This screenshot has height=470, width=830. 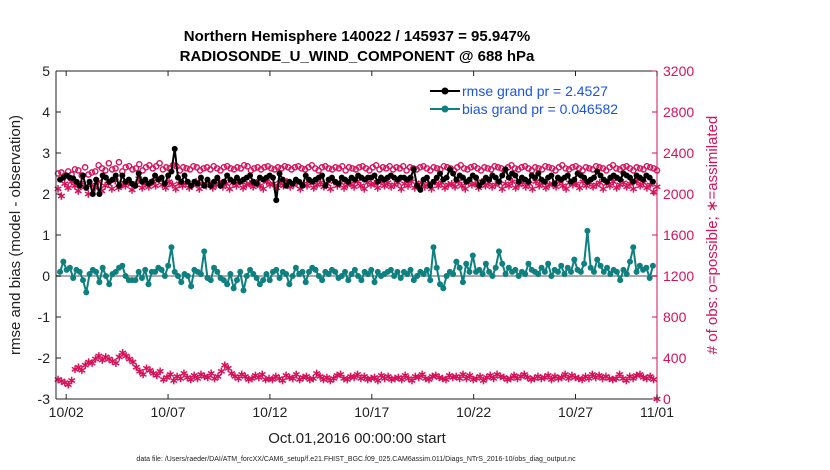 I want to click on y-tick-label-right: 3200, so click(x=678, y=71).